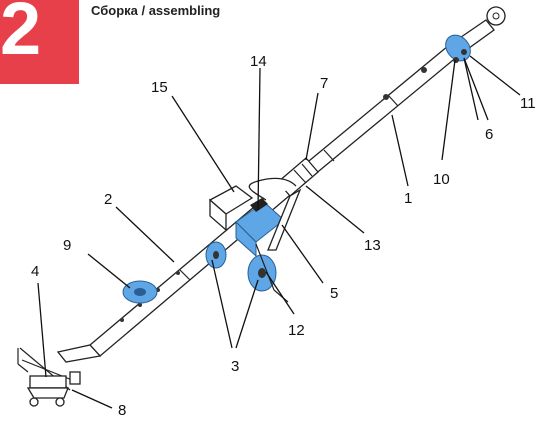 The width and height of the screenshot is (548, 432). What do you see at coordinates (334, 293) in the screenshot?
I see `callout-5: 5` at bounding box center [334, 293].